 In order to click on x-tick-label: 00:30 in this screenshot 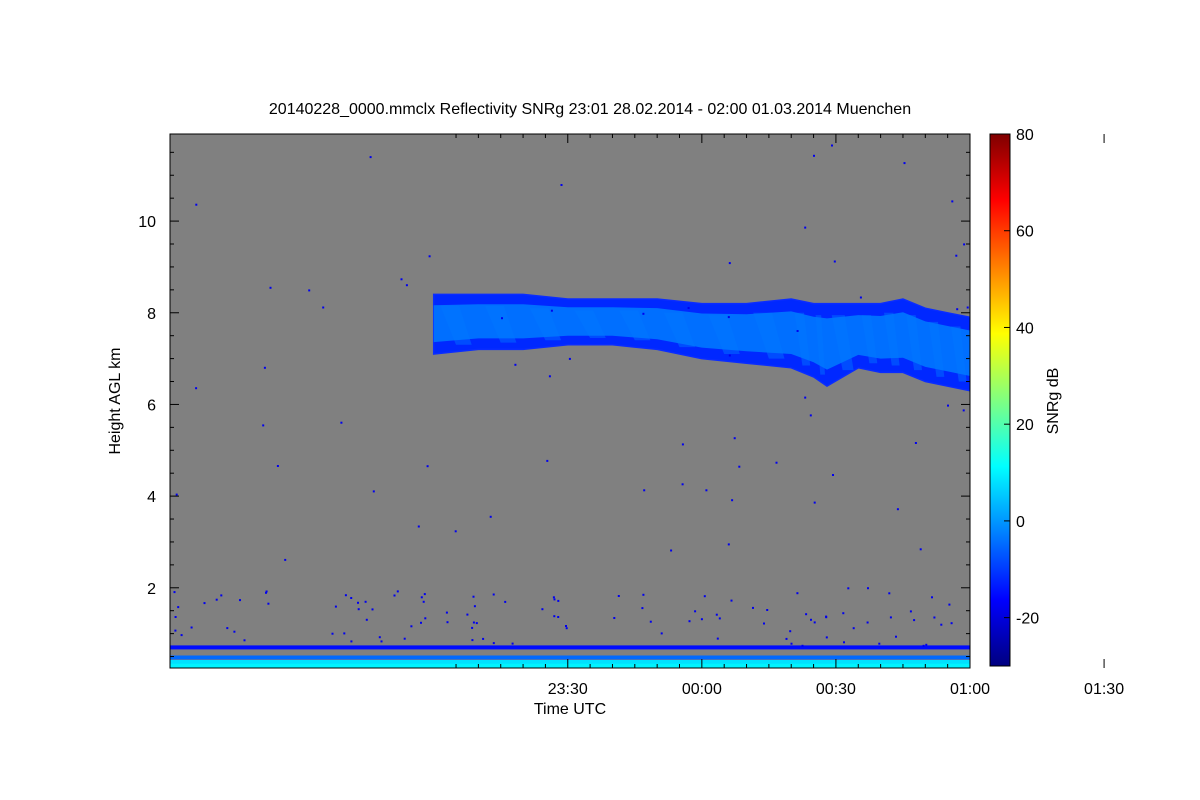, I will do `click(836, 689)`.